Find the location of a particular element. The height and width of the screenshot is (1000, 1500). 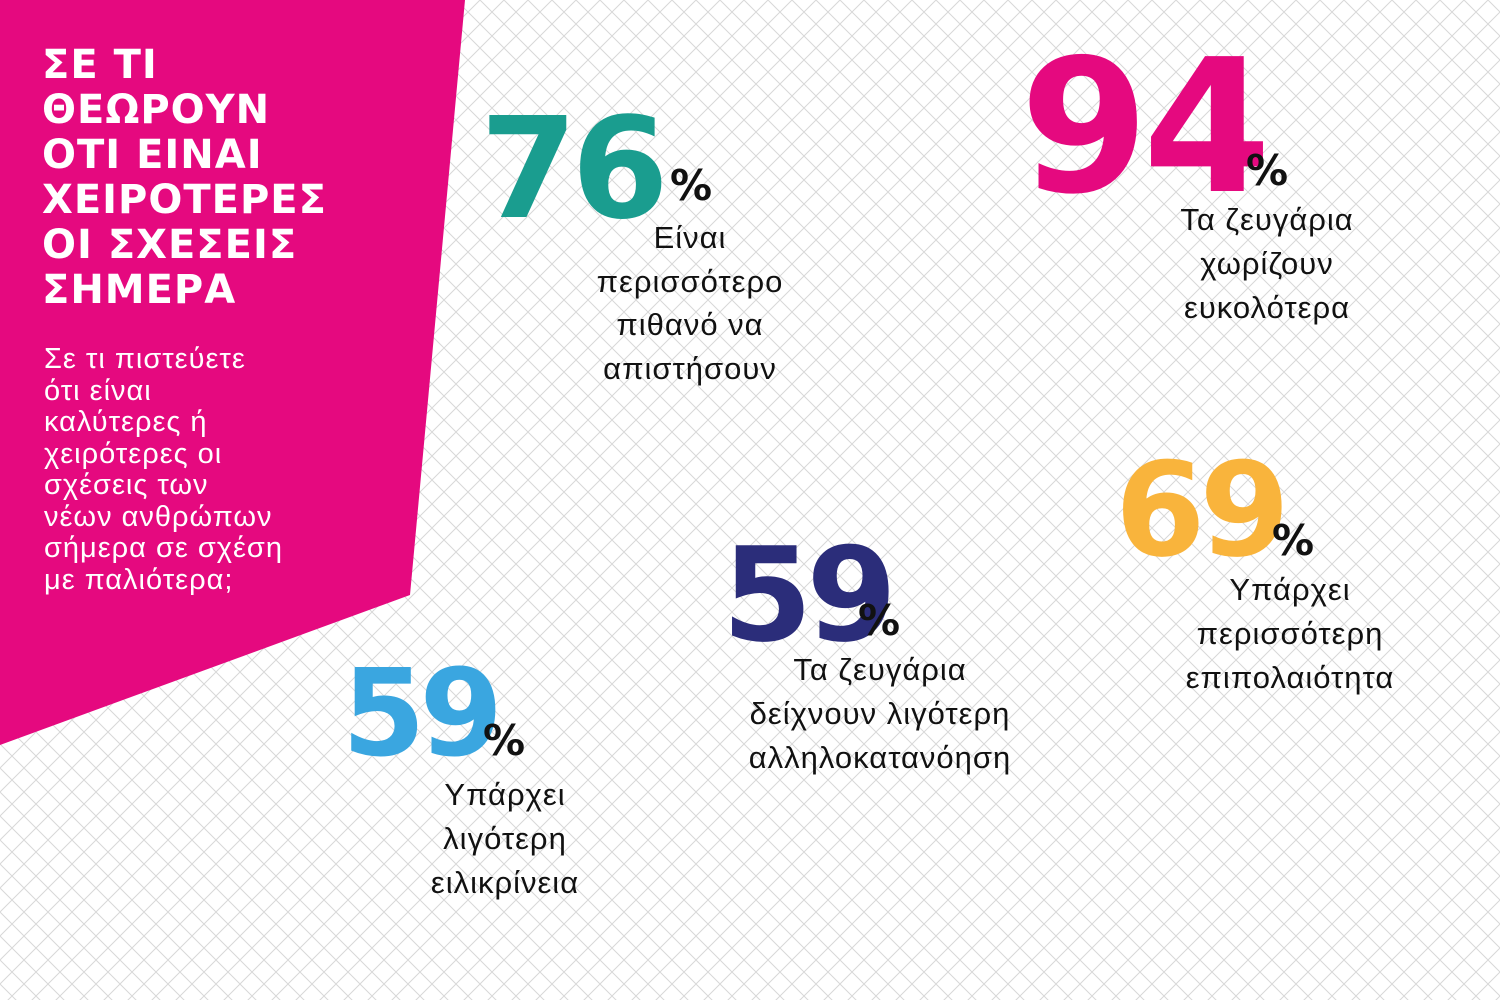

title-line: ΘΕΩΡΟΥΝ is located at coordinates (156, 110).